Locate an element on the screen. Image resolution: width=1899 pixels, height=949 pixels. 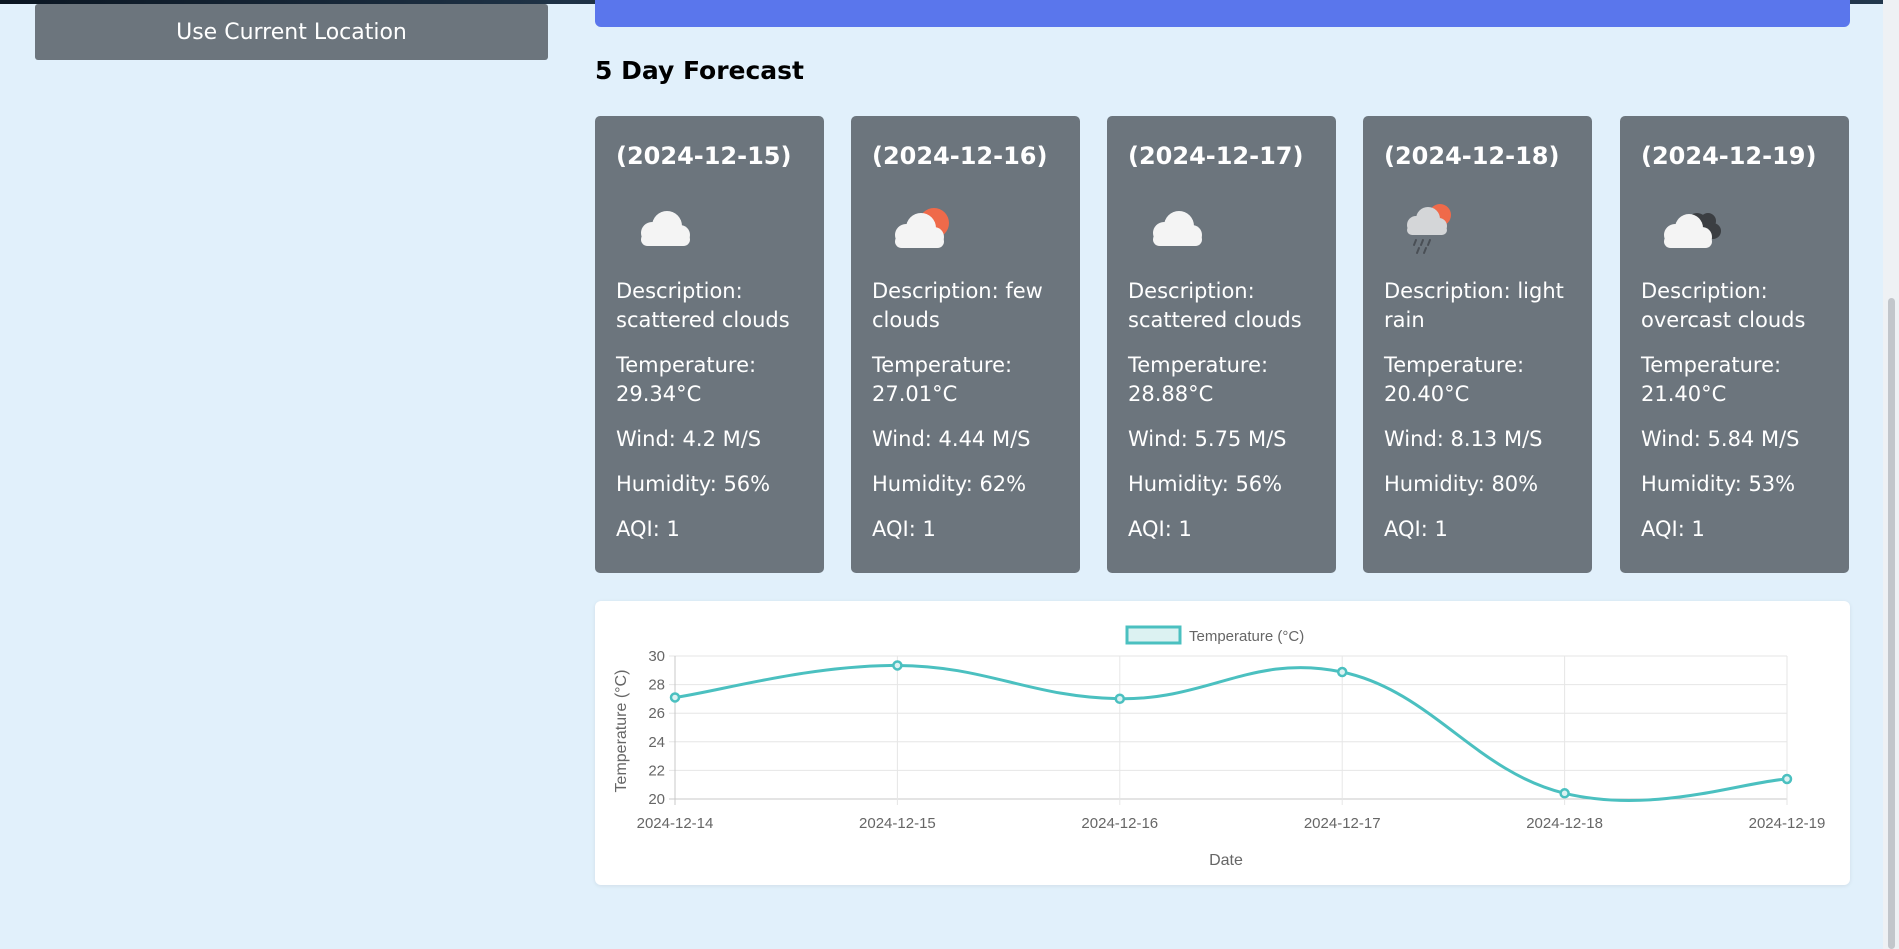
use-current-location-button: Use Current Location is located at coordinates (291, 32).